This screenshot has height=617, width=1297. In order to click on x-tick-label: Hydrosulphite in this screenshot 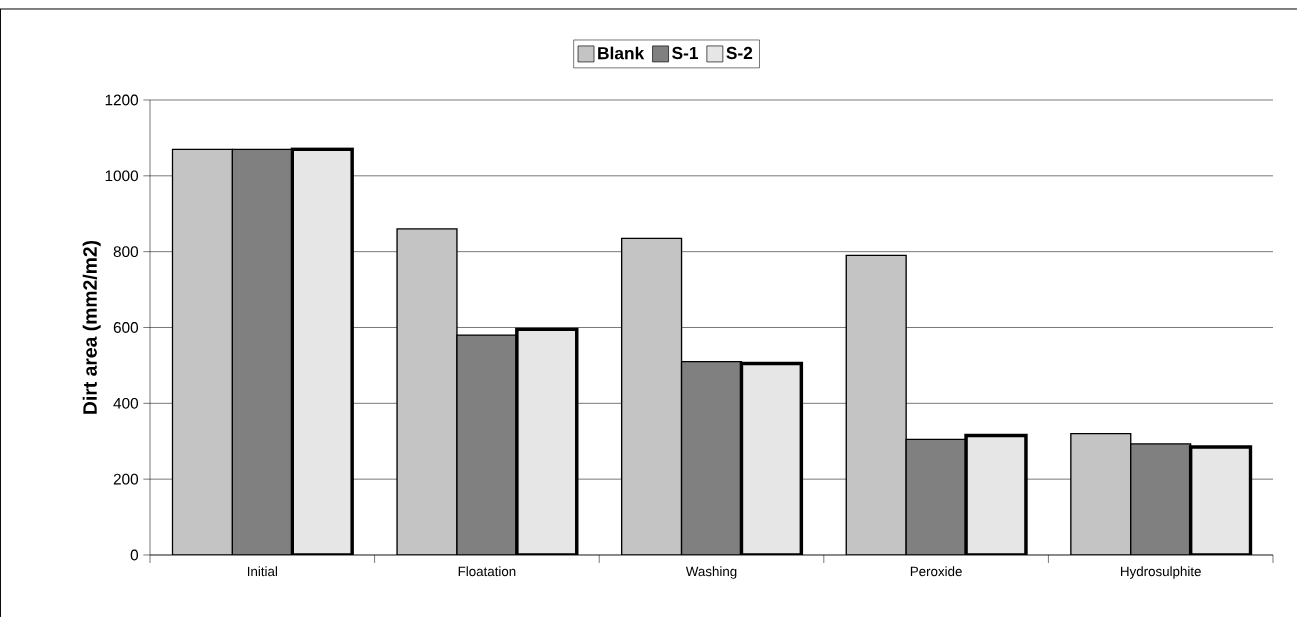, I will do `click(1161, 572)`.